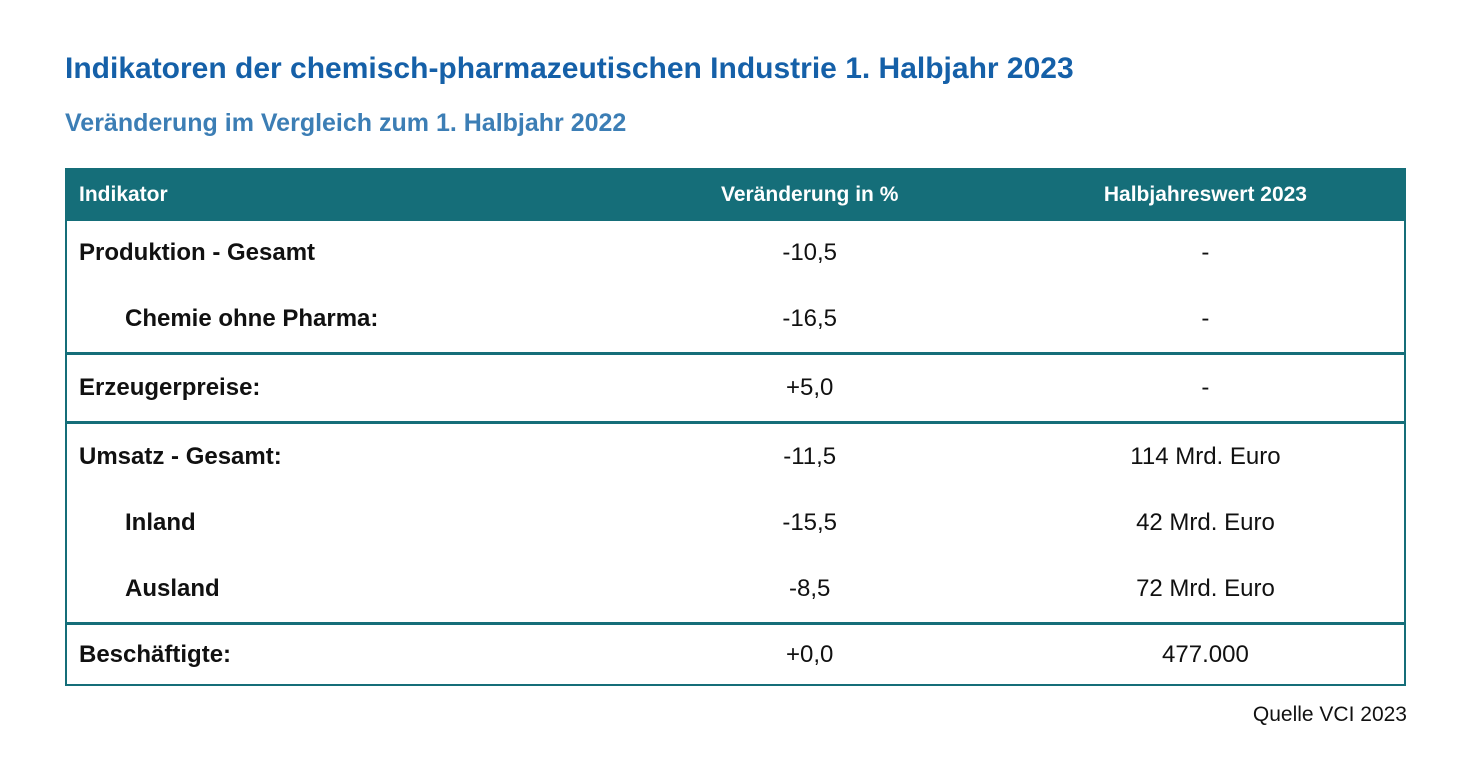  Describe the element at coordinates (160, 522) in the screenshot. I see `indicator-cell: Inland` at that location.